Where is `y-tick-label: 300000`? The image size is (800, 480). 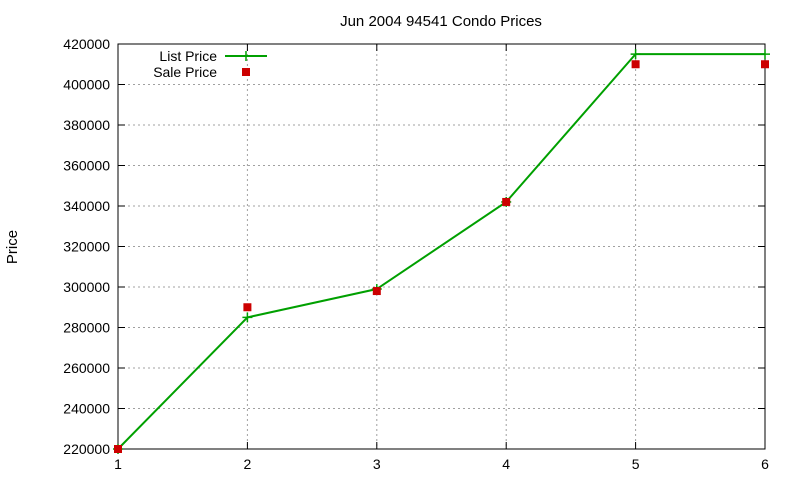 y-tick-label: 300000 is located at coordinates (86, 287).